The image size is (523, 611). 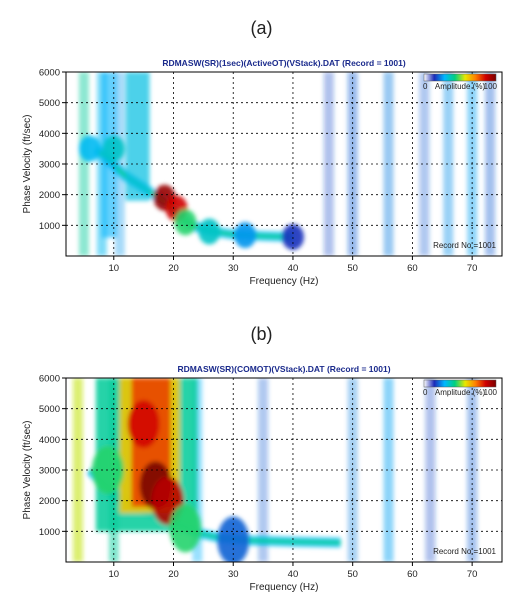 I want to click on high-energy-region, so click(x=137, y=136).